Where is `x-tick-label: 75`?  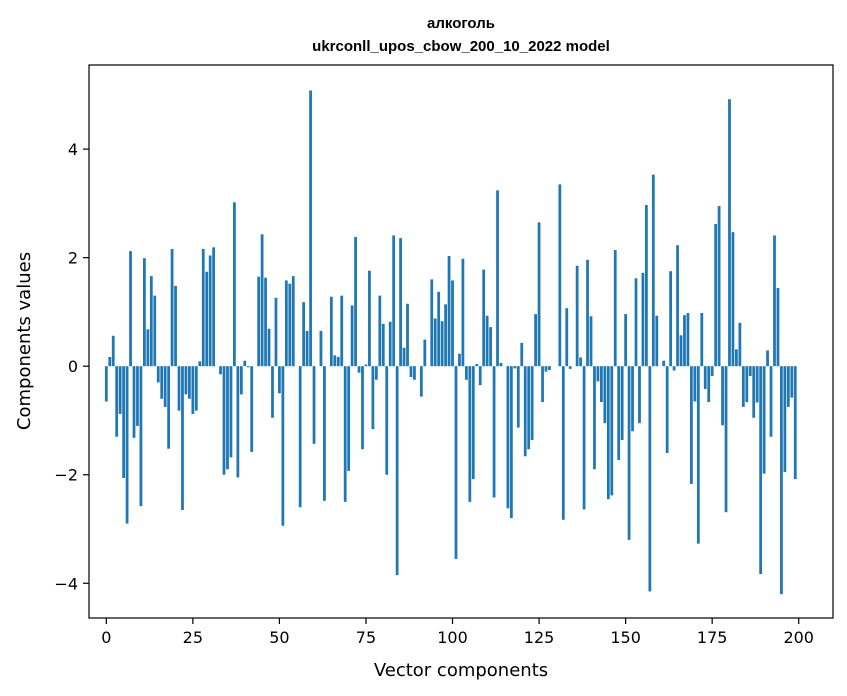 x-tick-label: 75 is located at coordinates (366, 637).